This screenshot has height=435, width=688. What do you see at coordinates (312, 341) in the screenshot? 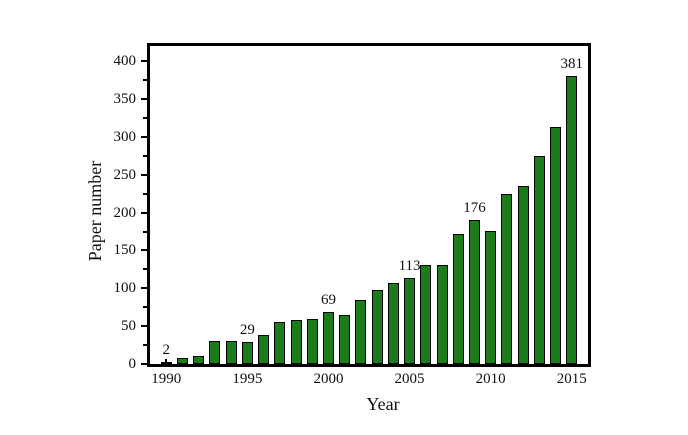
I see `bar-1999` at bounding box center [312, 341].